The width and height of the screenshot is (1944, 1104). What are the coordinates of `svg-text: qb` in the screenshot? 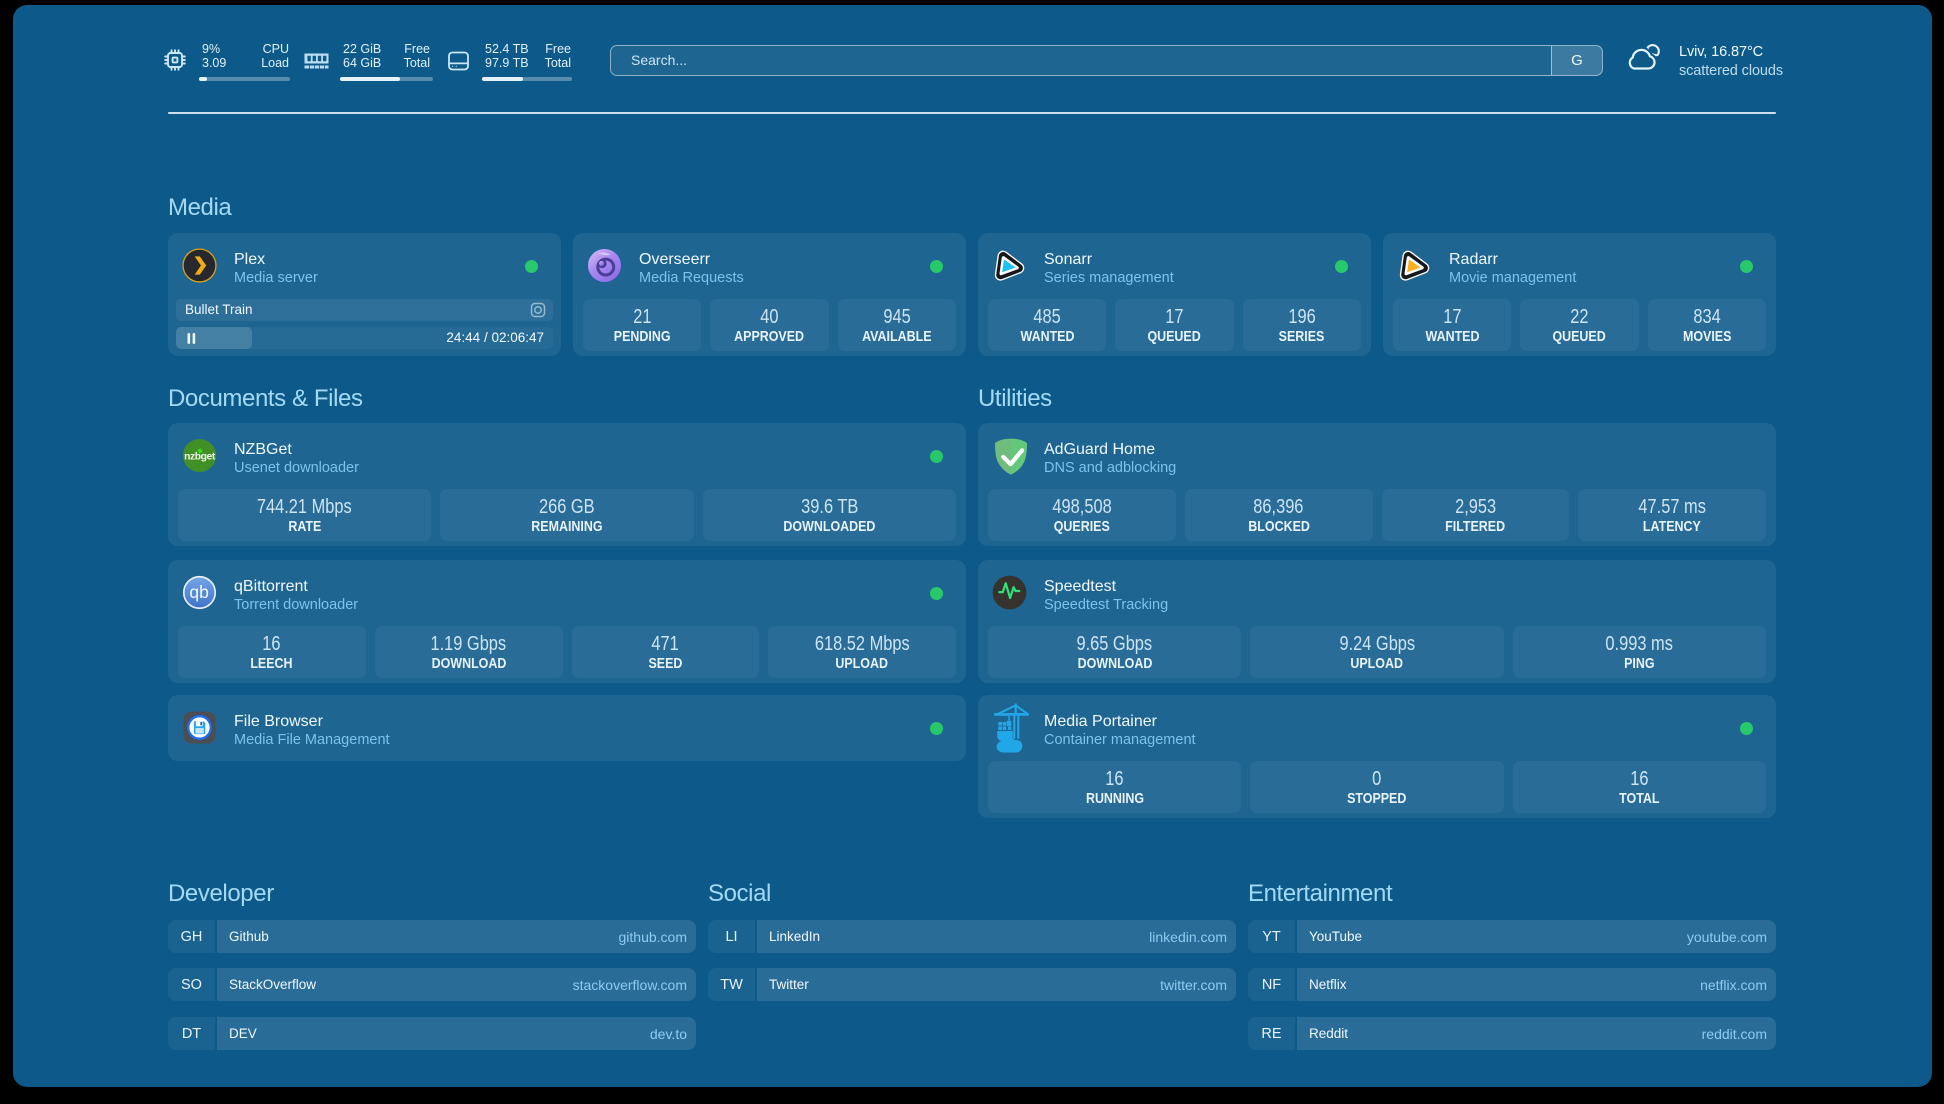 It's located at (198, 592).